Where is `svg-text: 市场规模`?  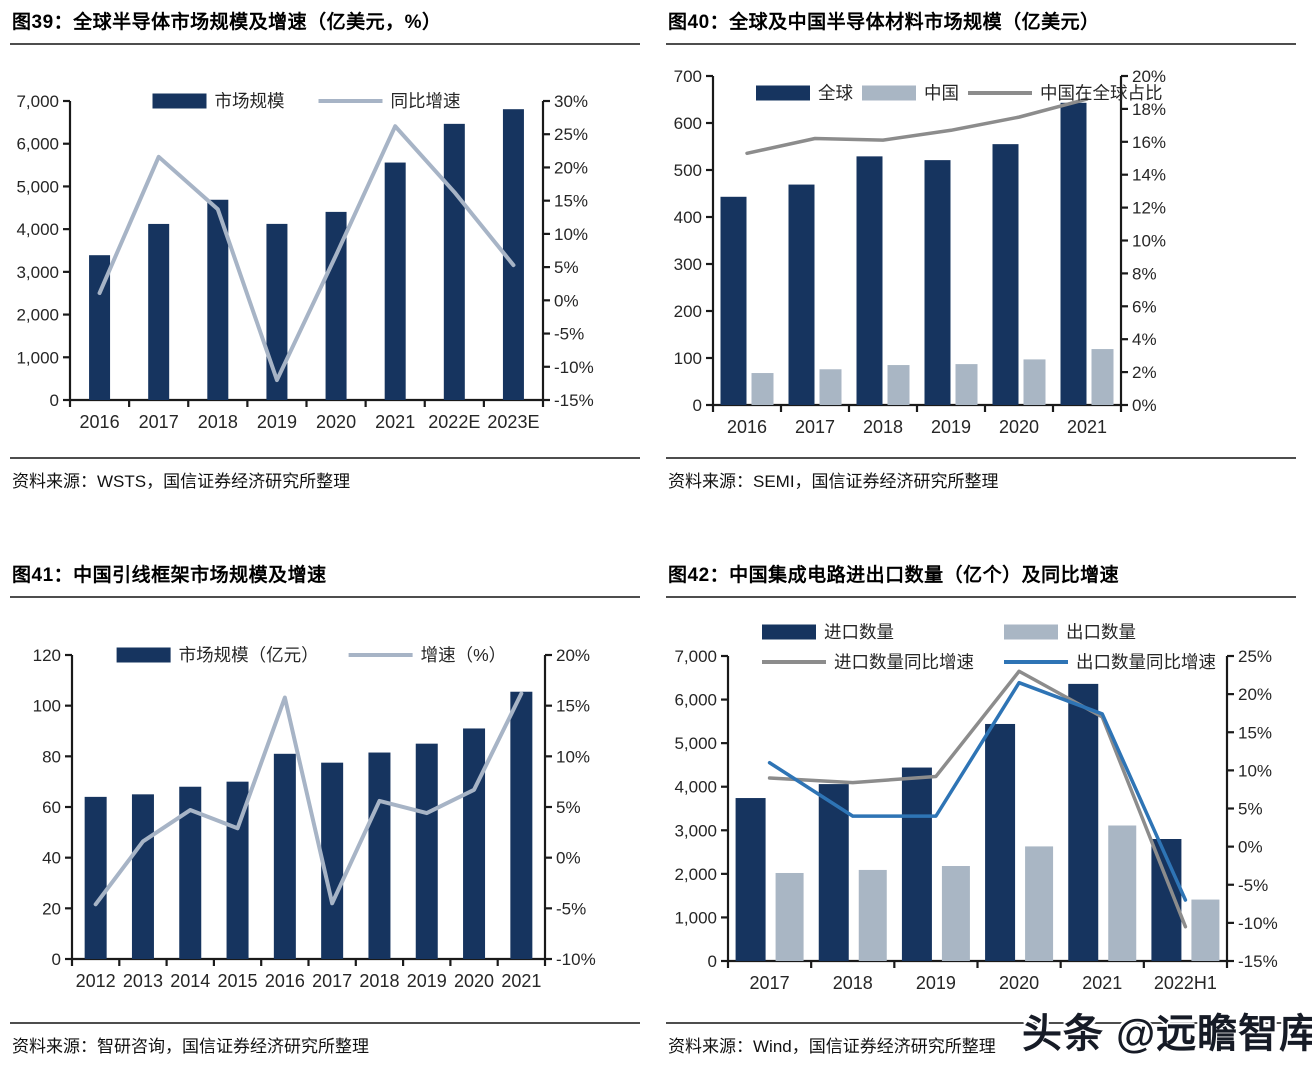 svg-text: 市场规模 is located at coordinates (250, 101).